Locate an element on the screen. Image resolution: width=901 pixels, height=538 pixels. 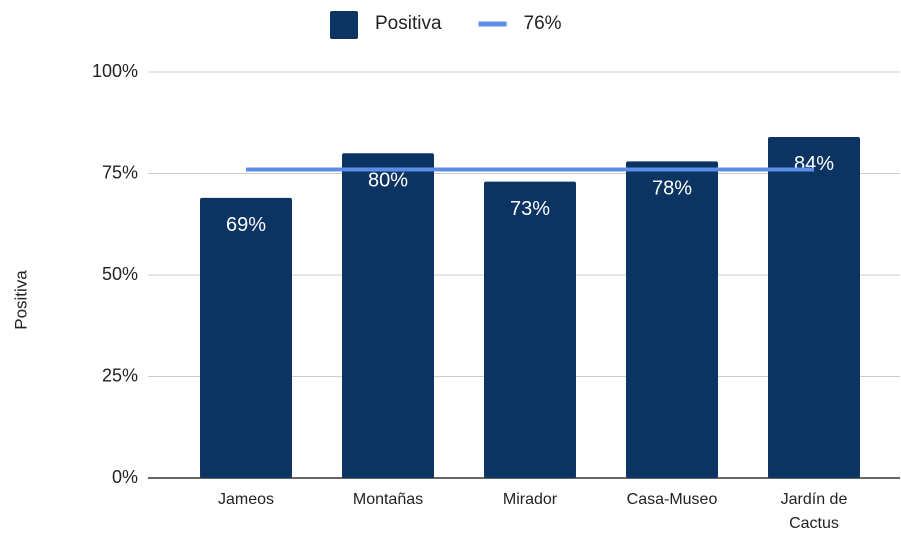
y-tick-label: 25% is located at coordinates (120, 375).